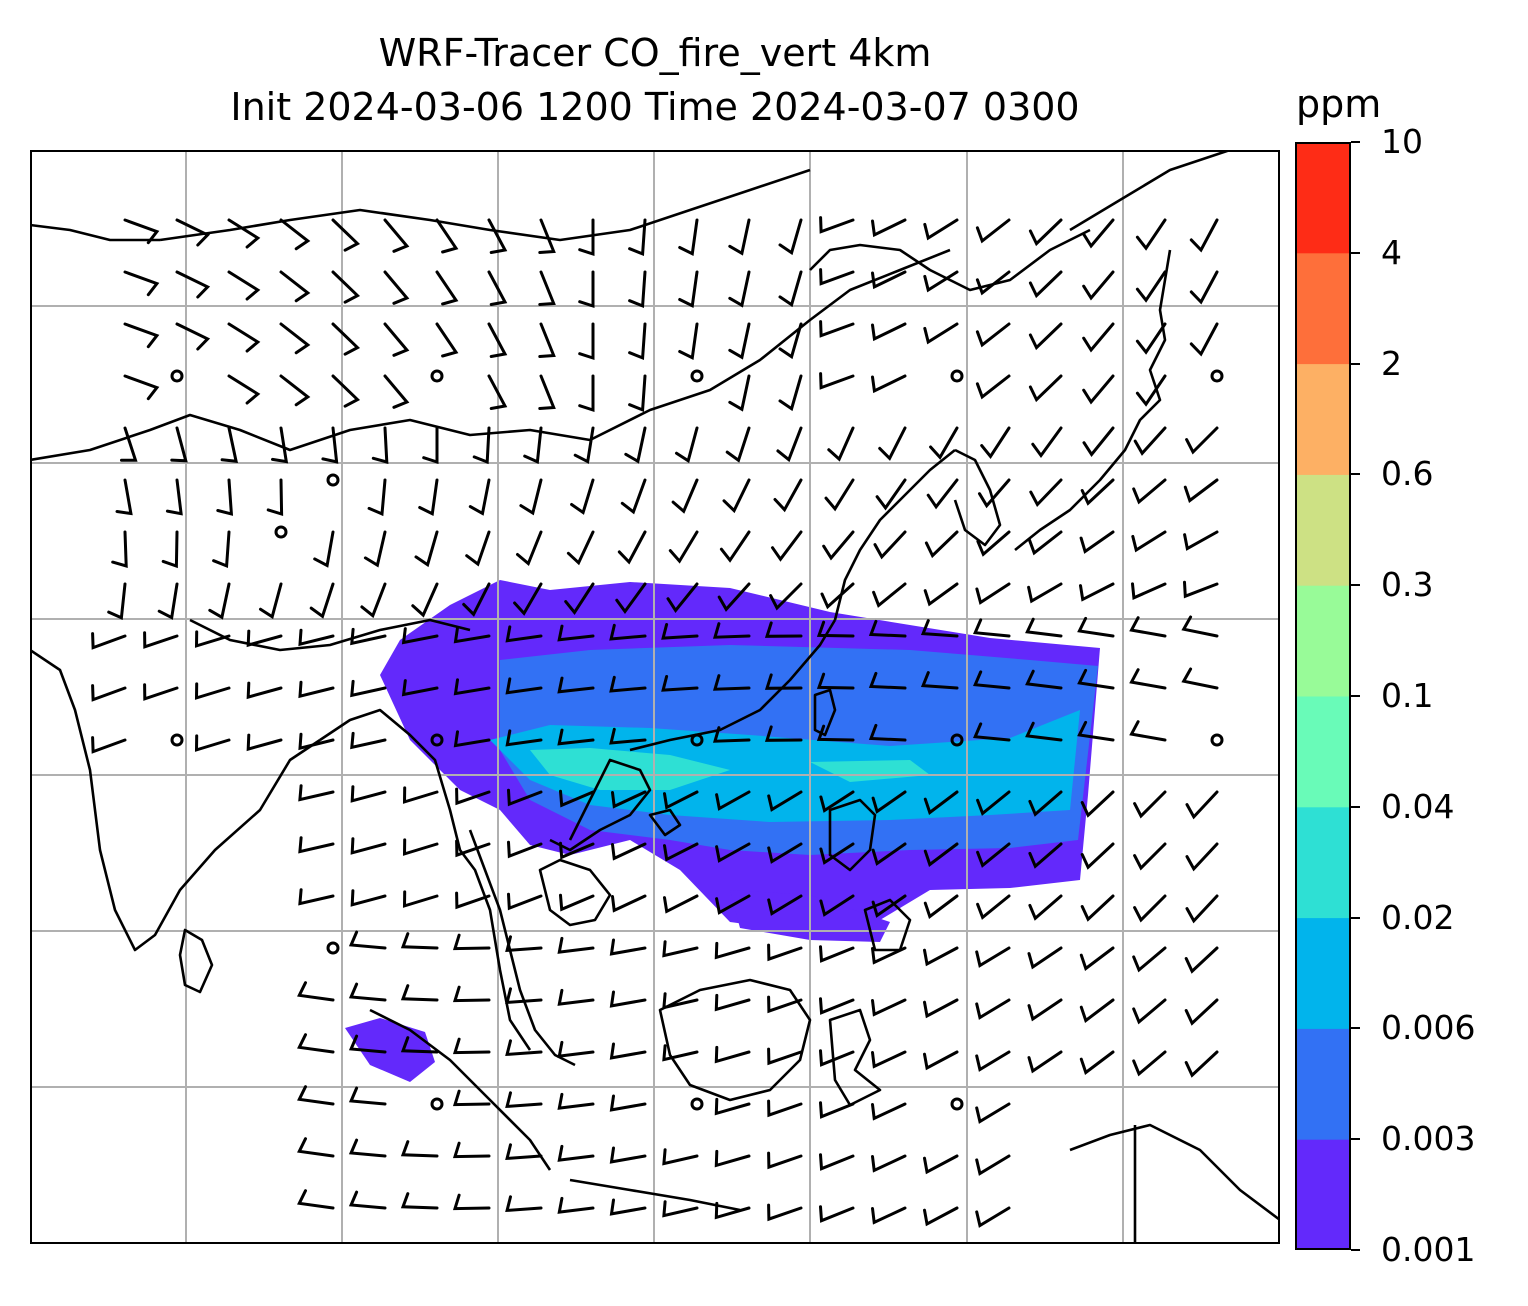 This screenshot has width=1528, height=1306. Describe the element at coordinates (665, 822) in the screenshot. I see `hainan` at that location.